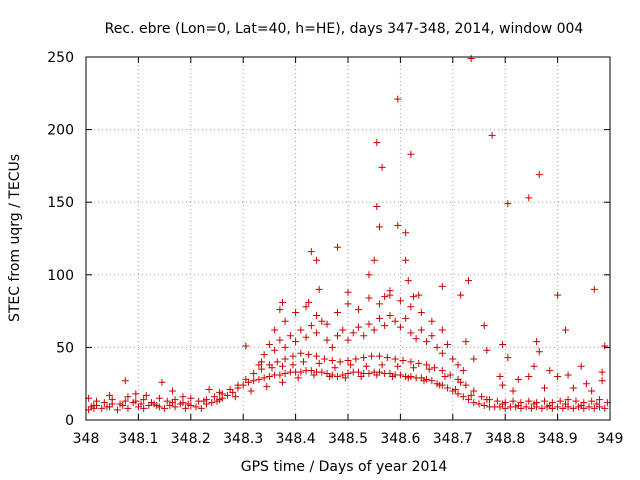 The image size is (640, 480). What do you see at coordinates (243, 439) in the screenshot?
I see `x-tick-label: 348.3` at bounding box center [243, 439].